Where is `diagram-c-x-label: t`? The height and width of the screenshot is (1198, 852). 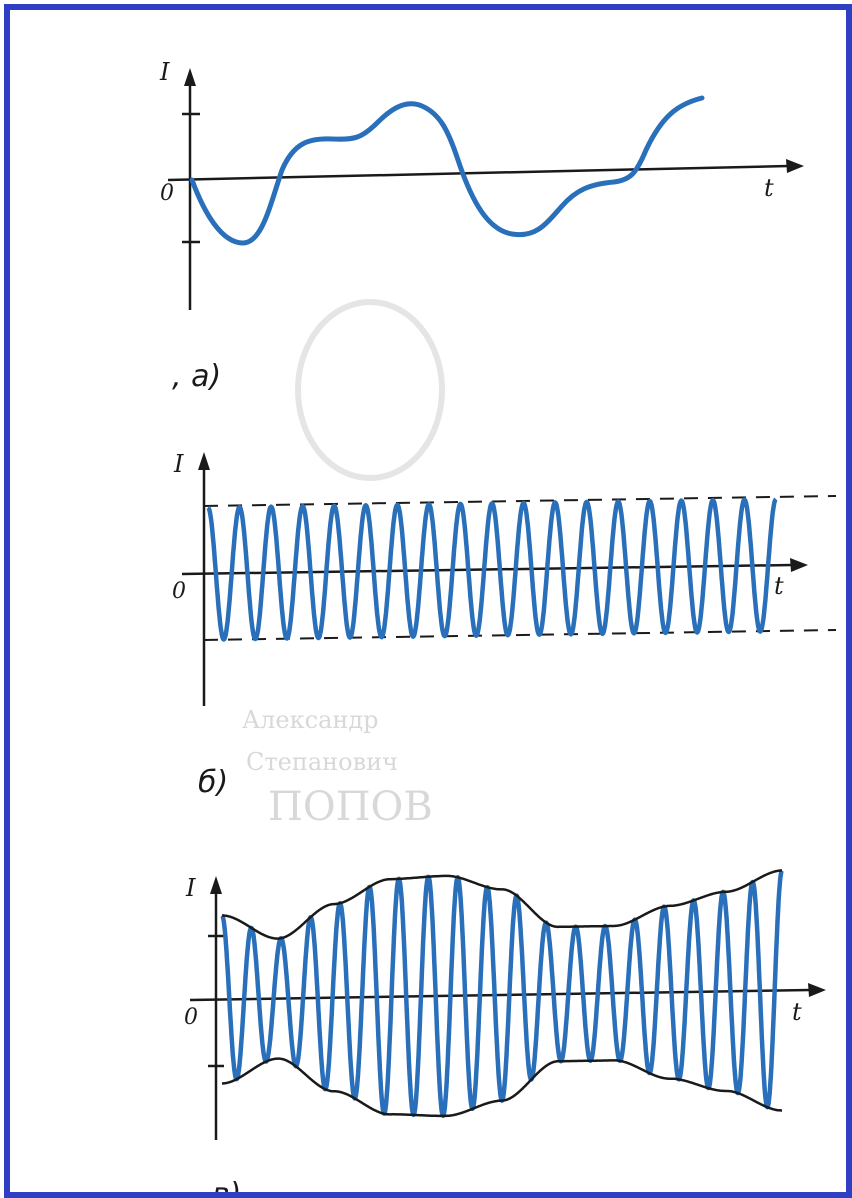 diagram-c-x-label: t is located at coordinates (797, 1012).